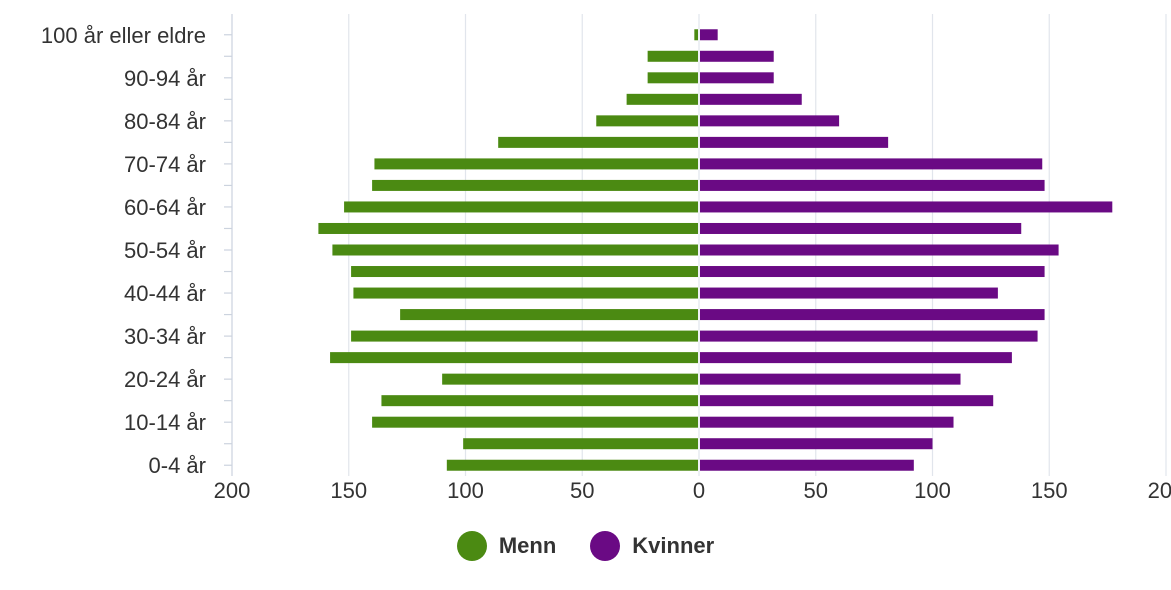 This screenshot has width=1171, height=590. I want to click on legend-dot-menn, so click(472, 546).